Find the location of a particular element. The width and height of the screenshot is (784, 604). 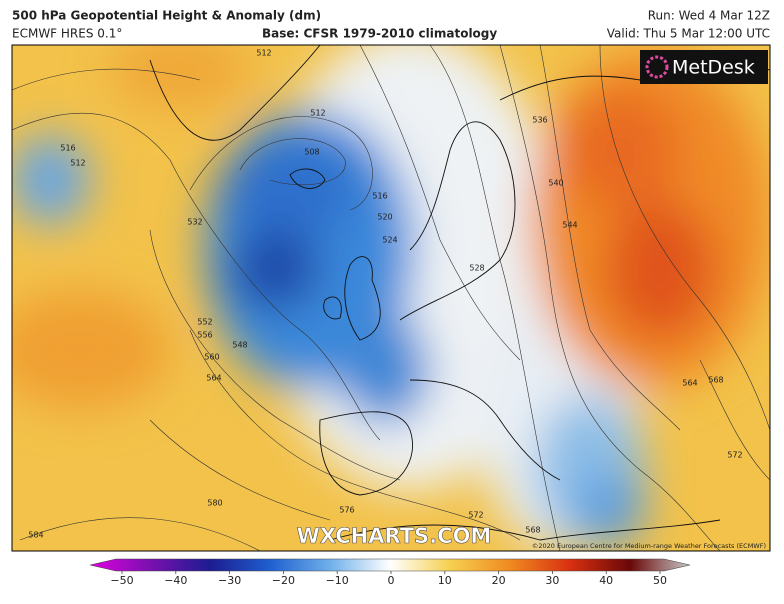

colorbar-tick-label: −50 is located at coordinates (121, 580).